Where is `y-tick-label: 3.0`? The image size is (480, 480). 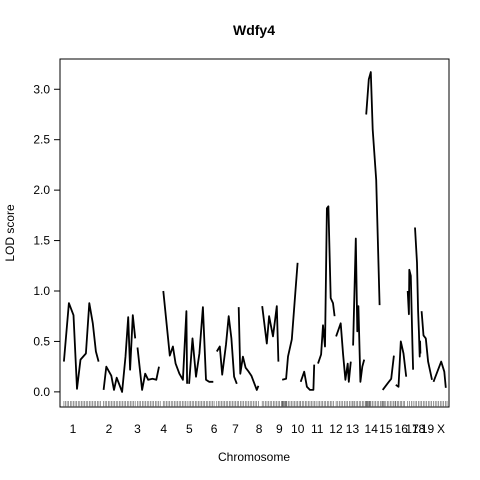
y-tick-label: 3.0 is located at coordinates (41, 89).